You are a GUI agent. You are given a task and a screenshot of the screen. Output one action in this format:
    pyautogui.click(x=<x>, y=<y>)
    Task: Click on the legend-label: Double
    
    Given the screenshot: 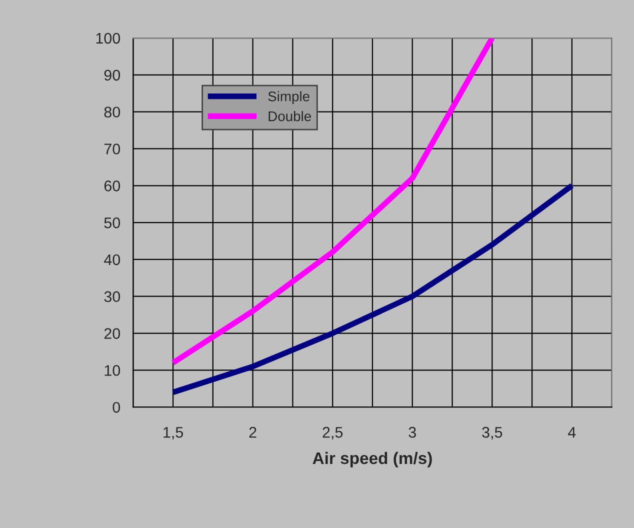 What is the action you would take?
    pyautogui.click(x=289, y=116)
    